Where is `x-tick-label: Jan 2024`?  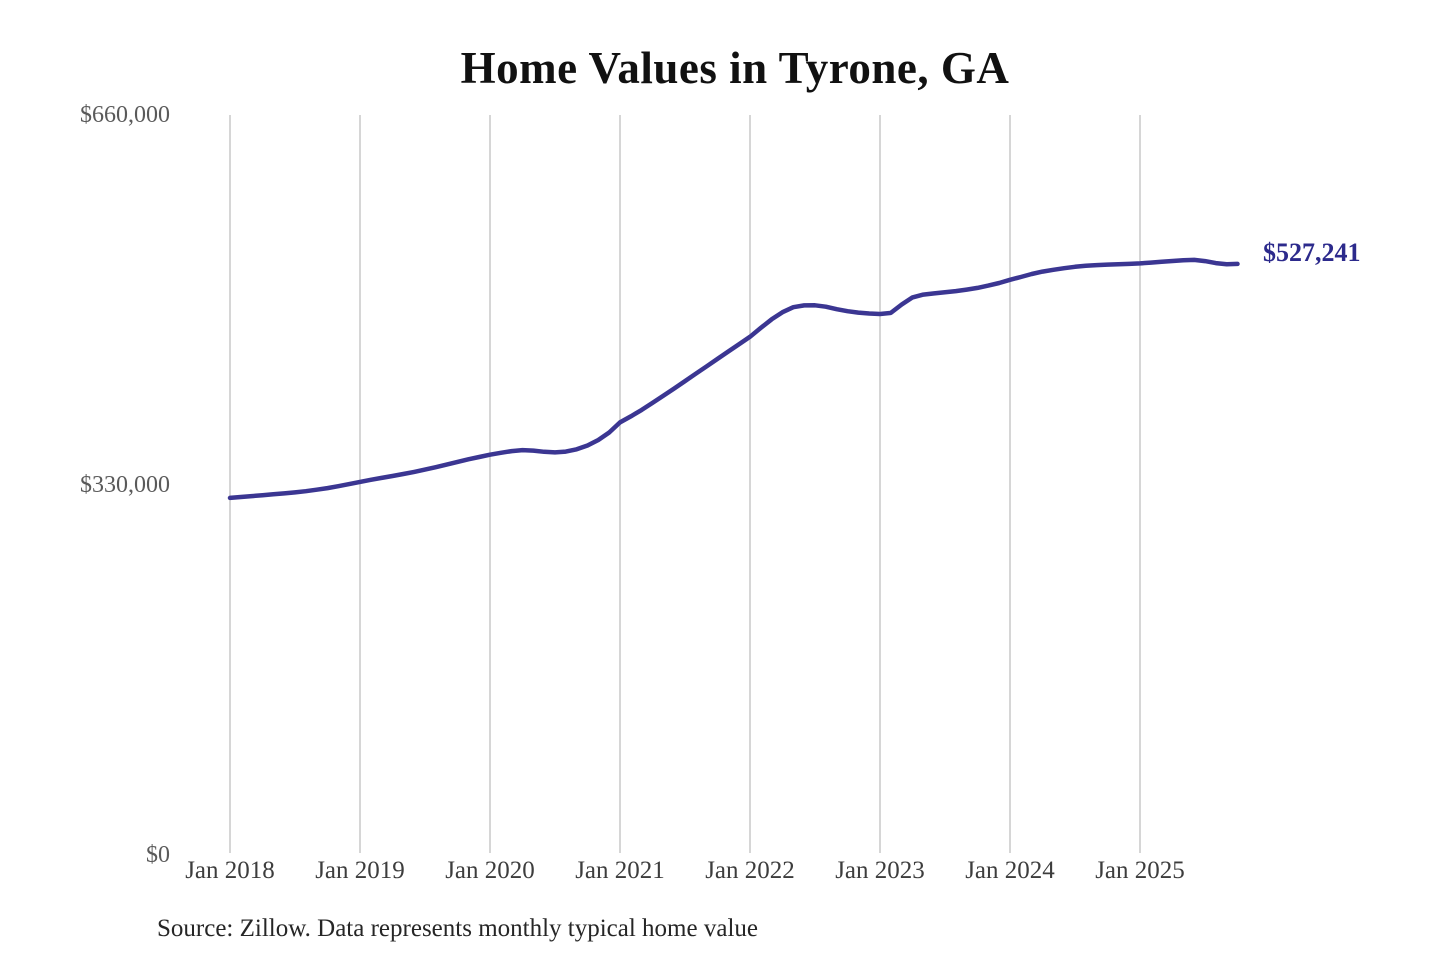
x-tick-label: Jan 2024 is located at coordinates (1010, 870).